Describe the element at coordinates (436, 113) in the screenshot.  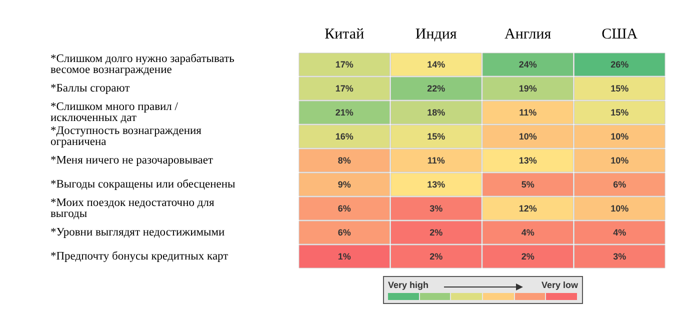
I see `data-label: 18%` at that location.